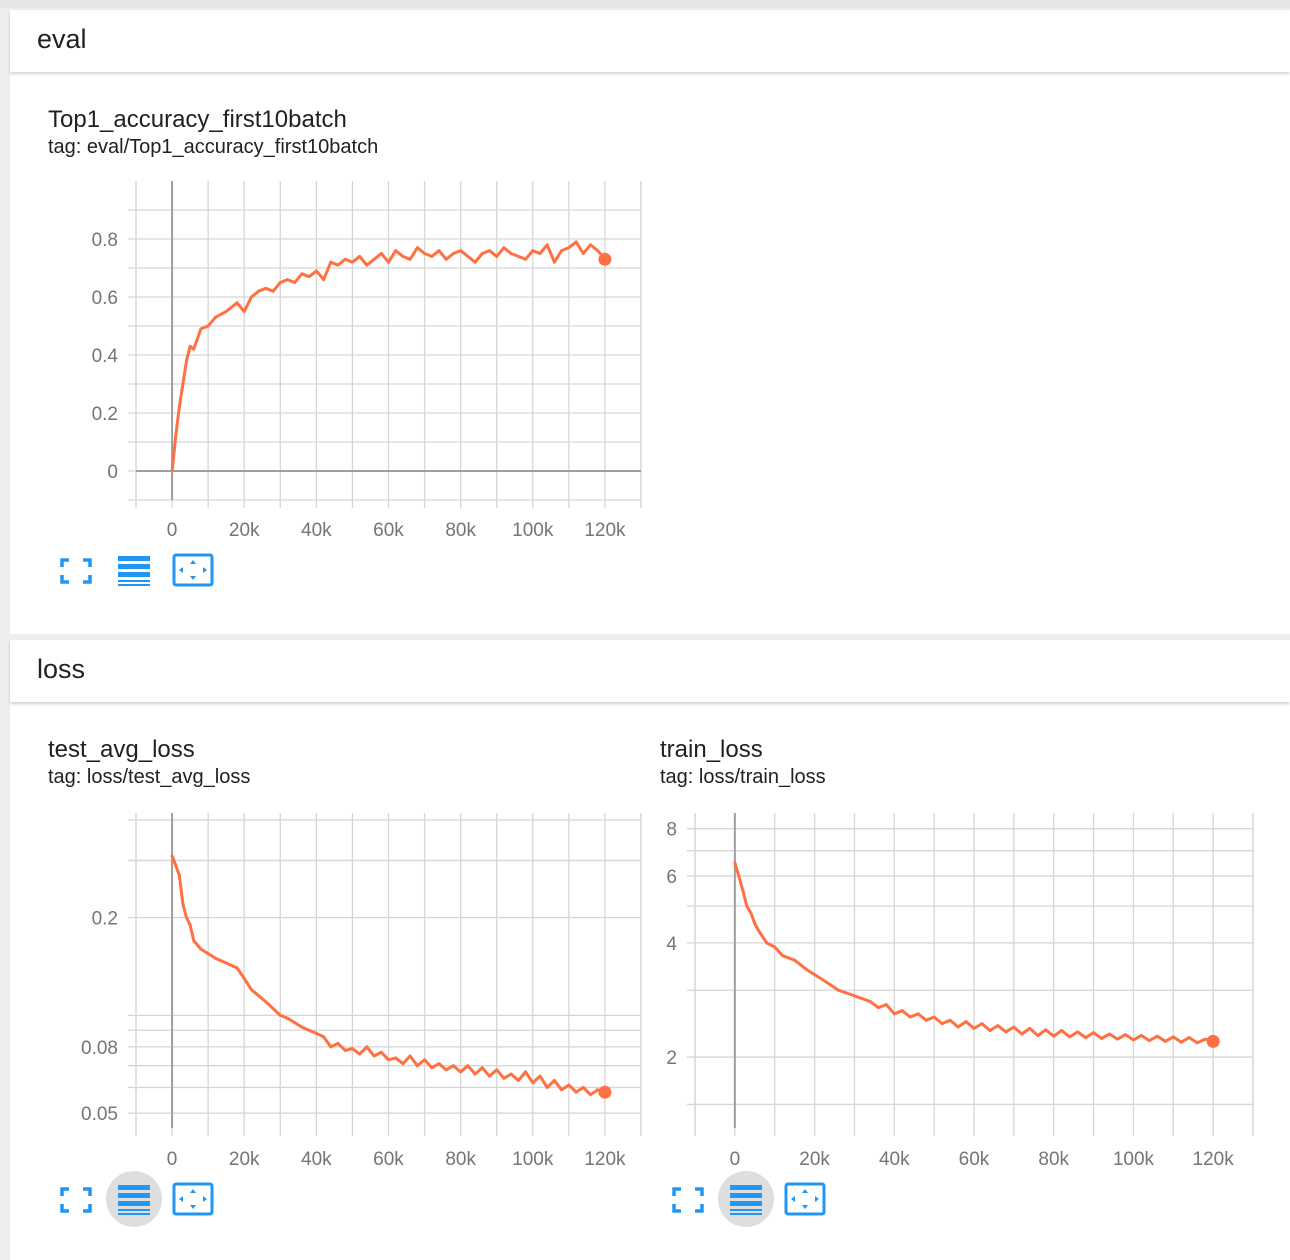 The height and width of the screenshot is (1260, 1290). What do you see at coordinates (605, 1092) in the screenshot?
I see `last-value-marker` at bounding box center [605, 1092].